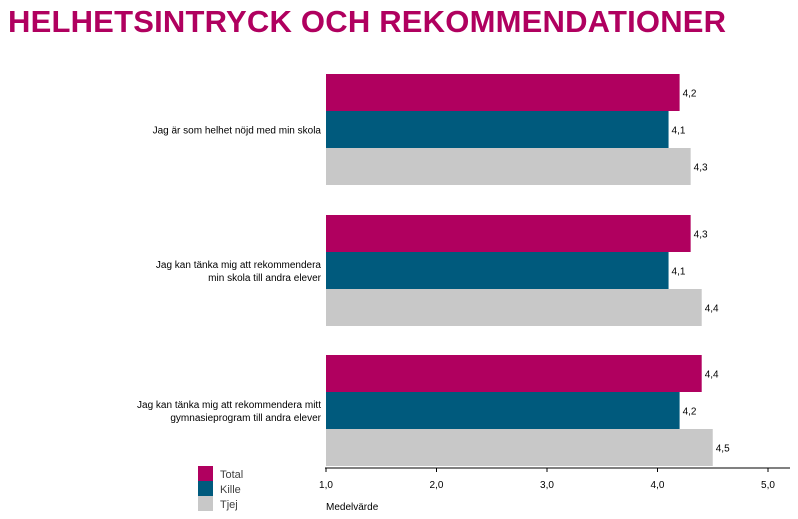 The image size is (798, 519). I want to click on category-label: gymnasieprogram till andra elever, so click(245, 418).